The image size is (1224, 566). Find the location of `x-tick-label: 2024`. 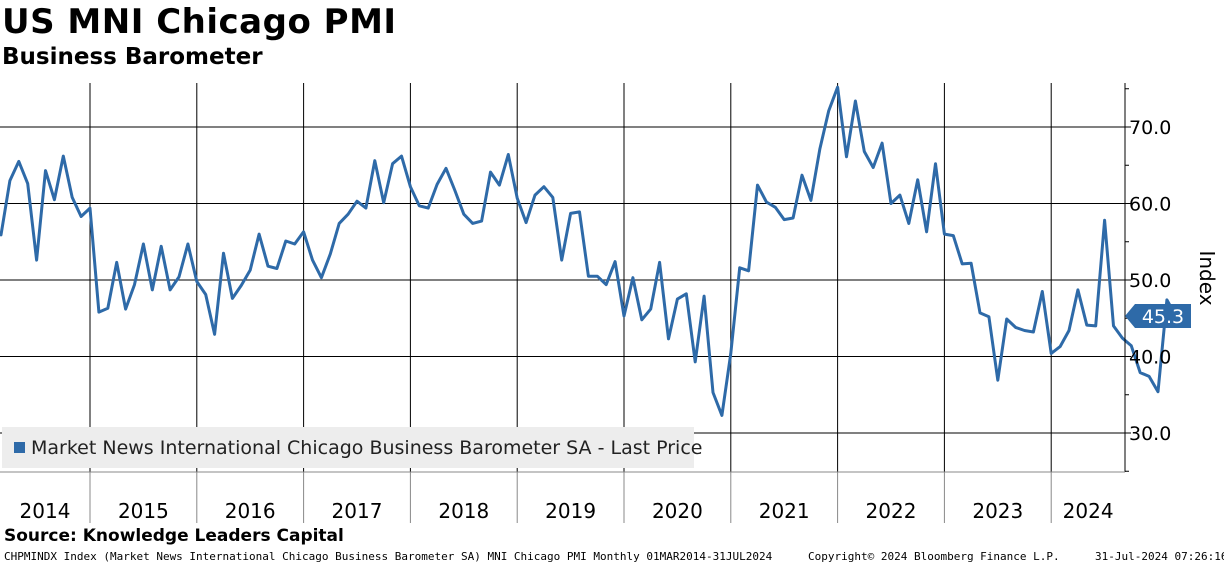

x-tick-label: 2024 is located at coordinates (1088, 511).